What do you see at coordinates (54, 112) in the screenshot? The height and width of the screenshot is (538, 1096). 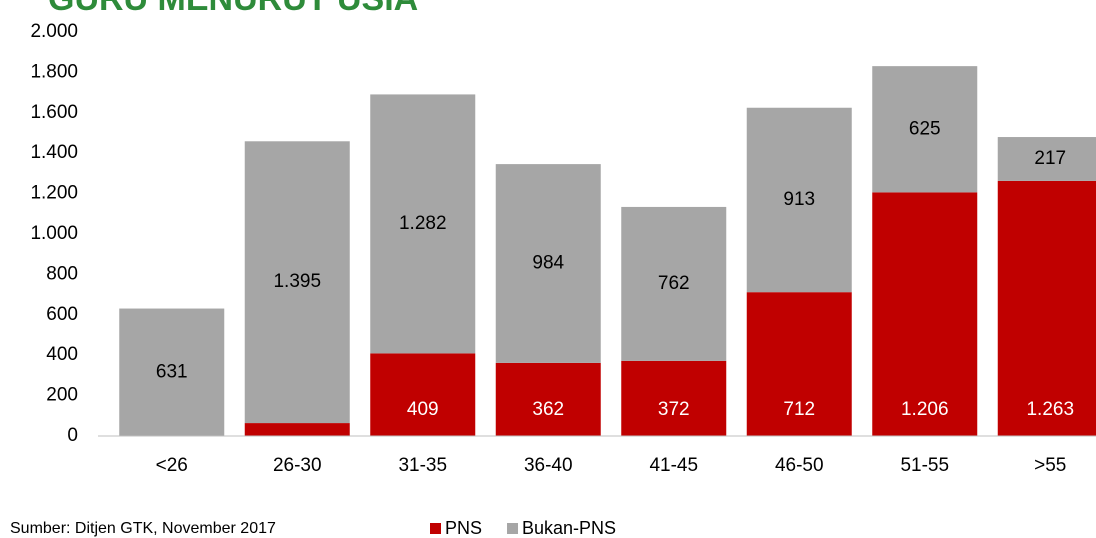 I see `y-tick-label: 1.600` at bounding box center [54, 112].